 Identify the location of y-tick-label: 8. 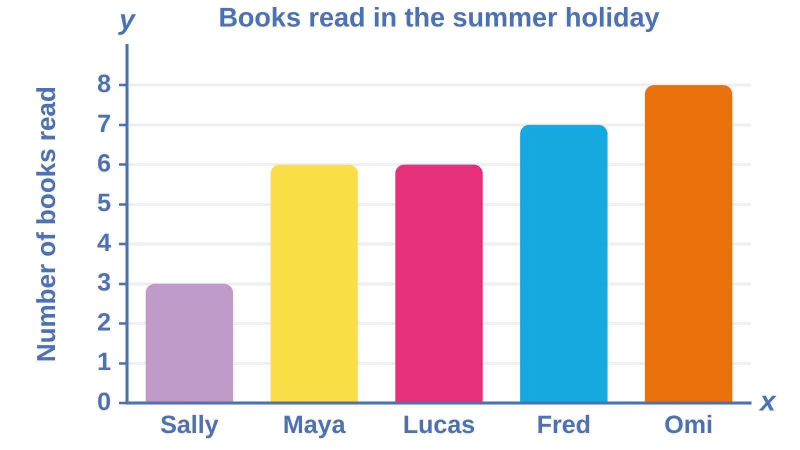
(104, 84).